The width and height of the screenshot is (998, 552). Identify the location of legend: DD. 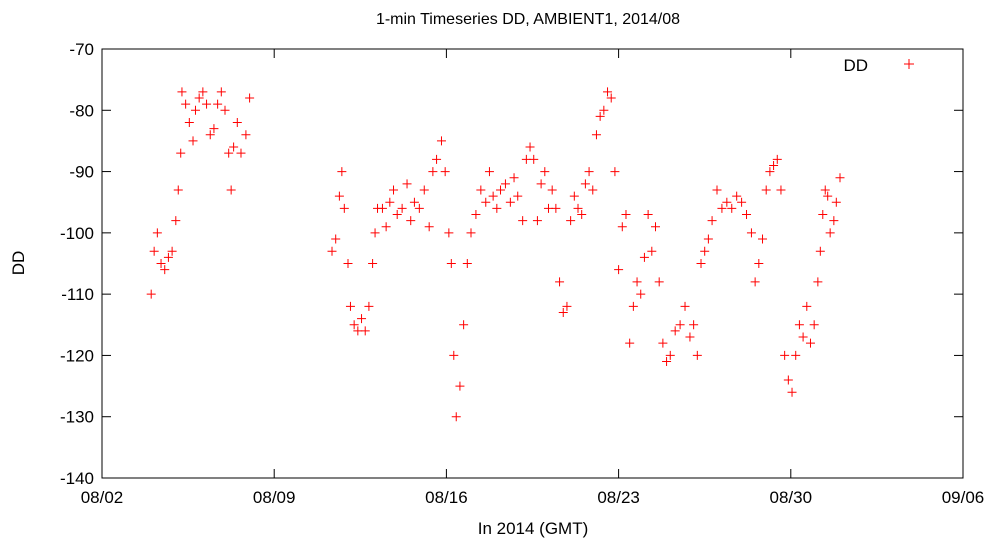
(878, 65).